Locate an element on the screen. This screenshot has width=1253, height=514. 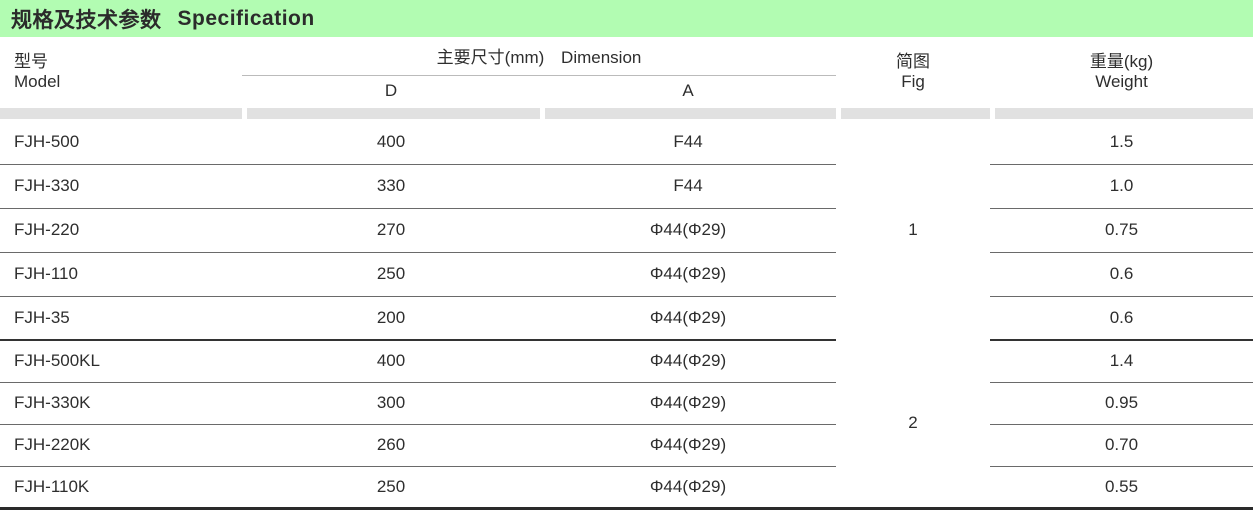
table-row: FJH-330K 300 Φ44(Φ29) 0.95 is located at coordinates (626, 403).